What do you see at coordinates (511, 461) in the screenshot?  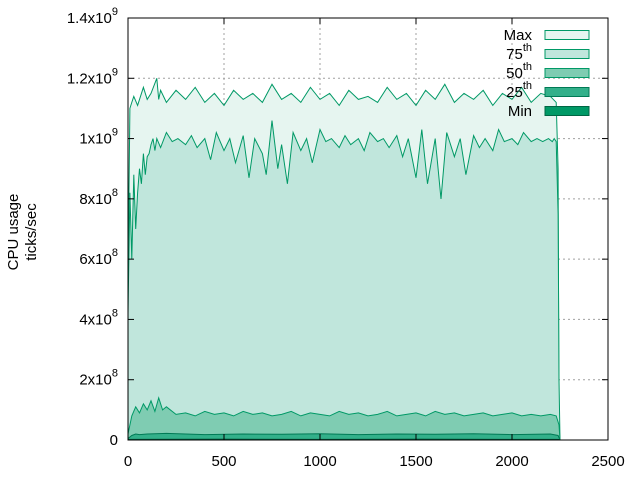 I see `x-tick-label: 2000` at bounding box center [511, 461].